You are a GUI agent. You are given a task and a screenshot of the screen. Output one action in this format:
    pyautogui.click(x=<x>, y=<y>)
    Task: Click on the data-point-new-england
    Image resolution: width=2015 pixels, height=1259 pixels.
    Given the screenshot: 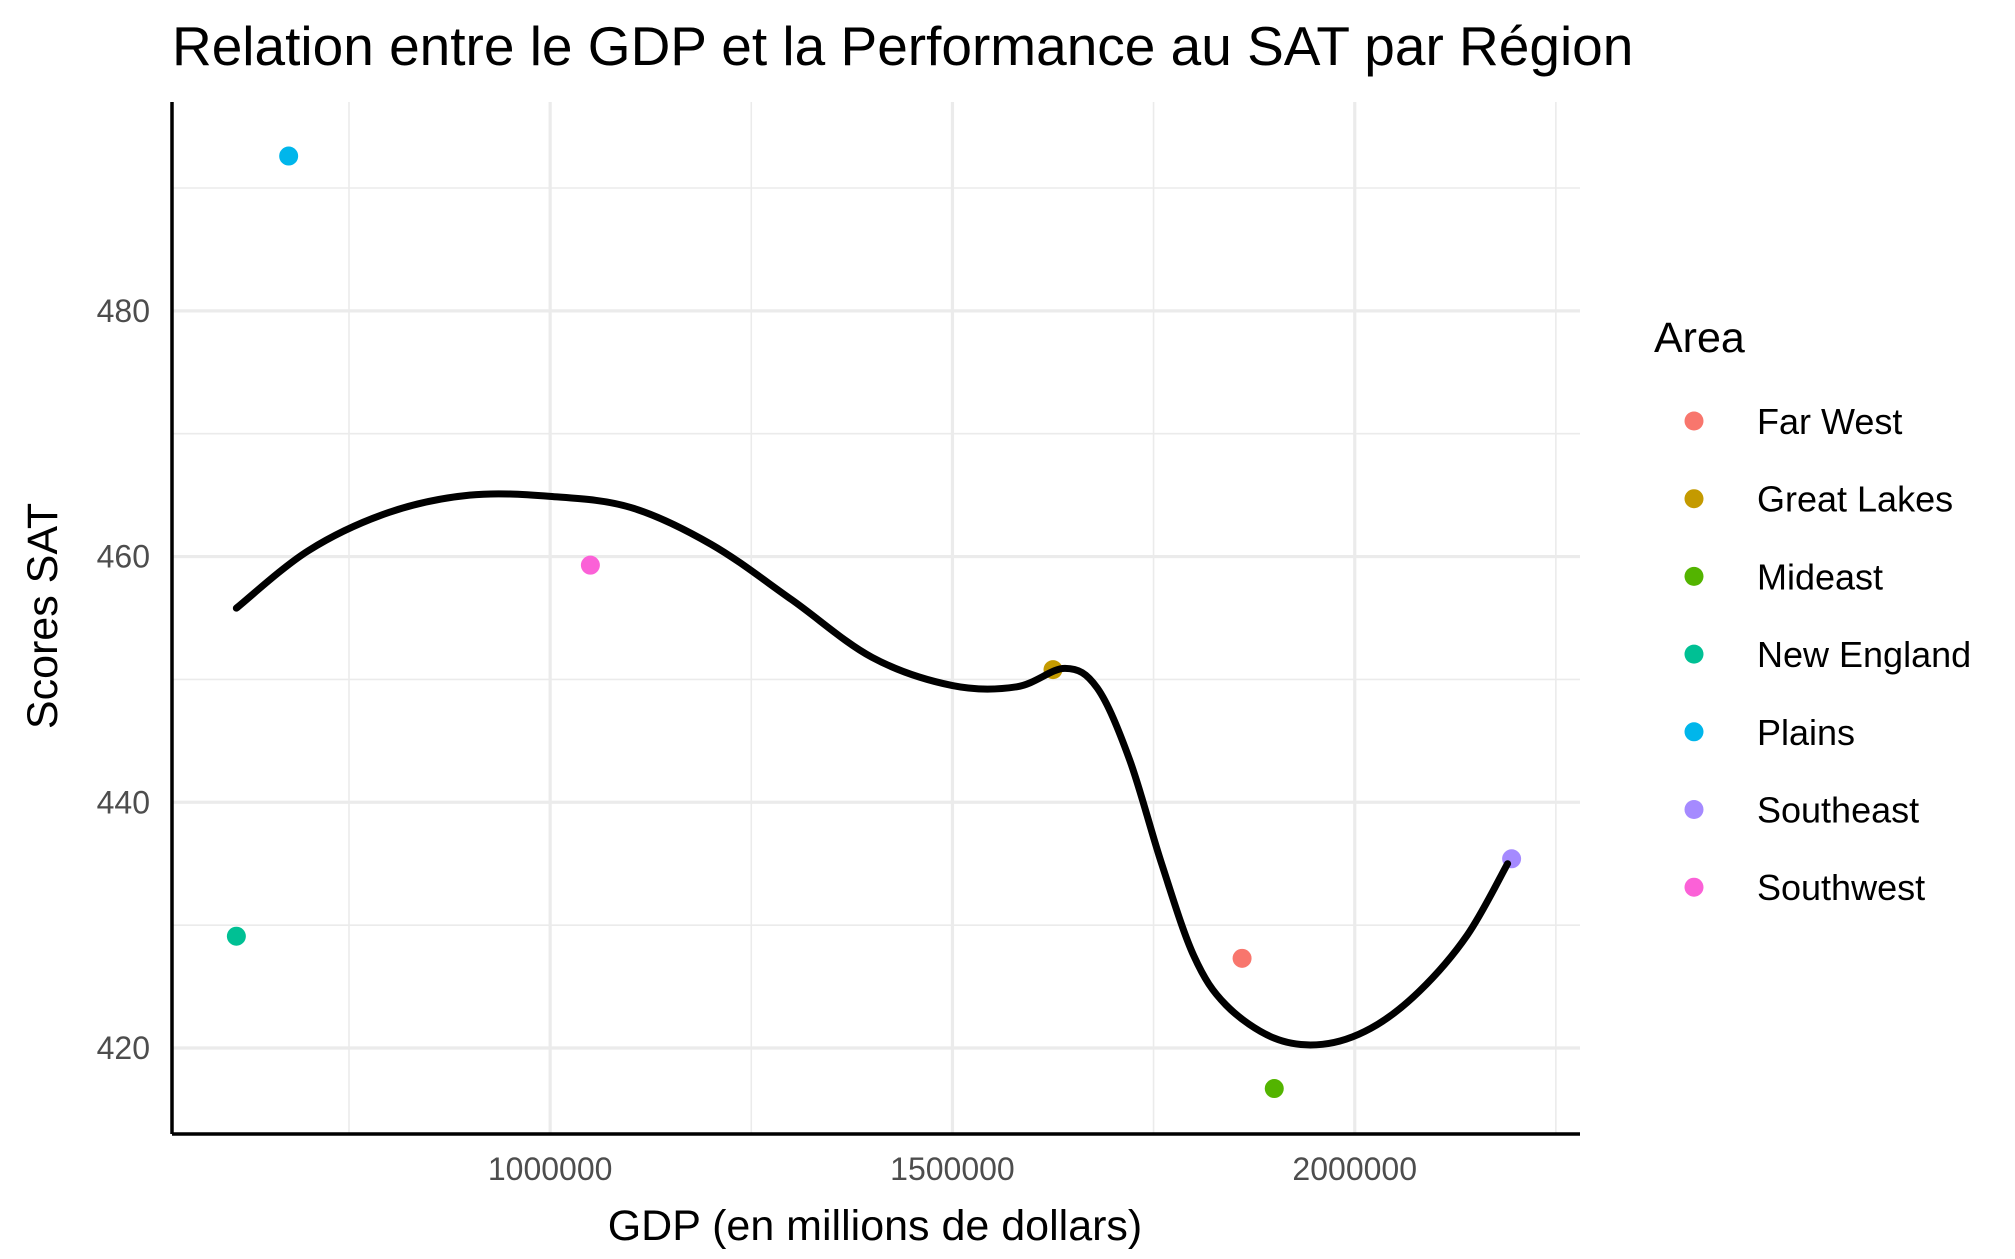 What is the action you would take?
    pyautogui.click(x=236, y=936)
    